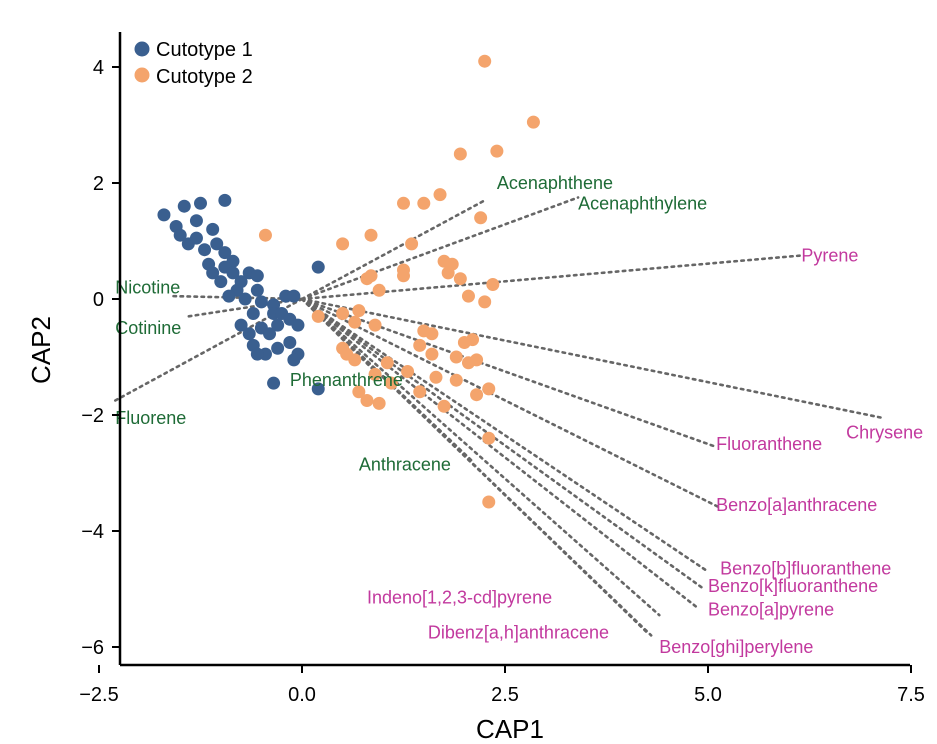 The width and height of the screenshot is (937, 744). What do you see at coordinates (829, 256) in the screenshot?
I see `vector-label-pyrene: Pyrene` at bounding box center [829, 256].